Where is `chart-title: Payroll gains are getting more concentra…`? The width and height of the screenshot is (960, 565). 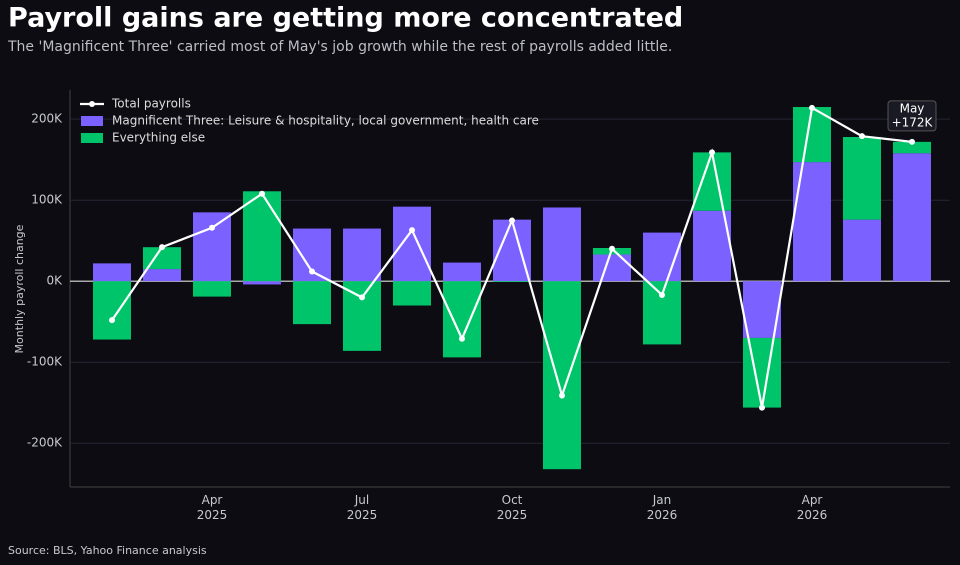 chart-title: Payroll gains are getting more concentra… is located at coordinates (345, 18).